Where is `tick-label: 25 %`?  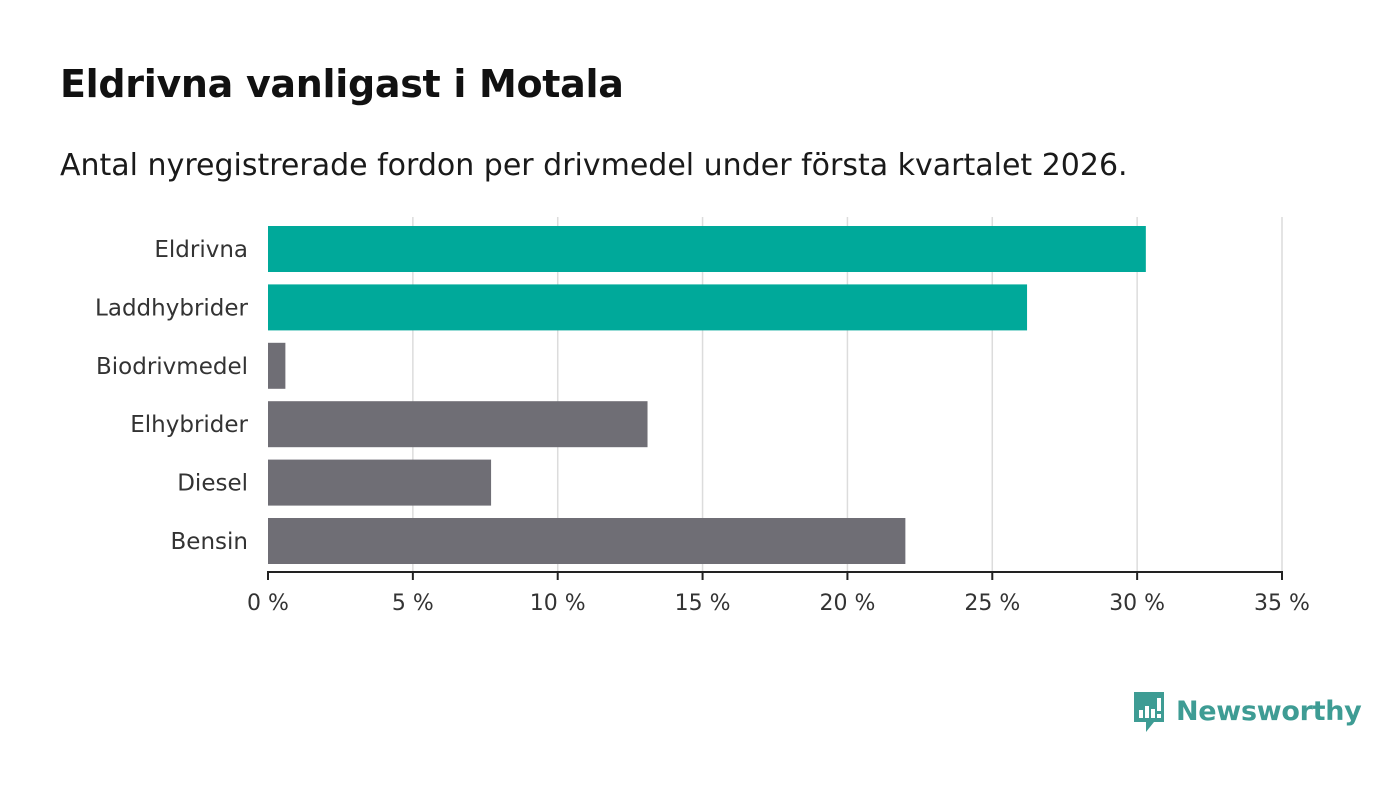 tick-label: 25 % is located at coordinates (992, 603).